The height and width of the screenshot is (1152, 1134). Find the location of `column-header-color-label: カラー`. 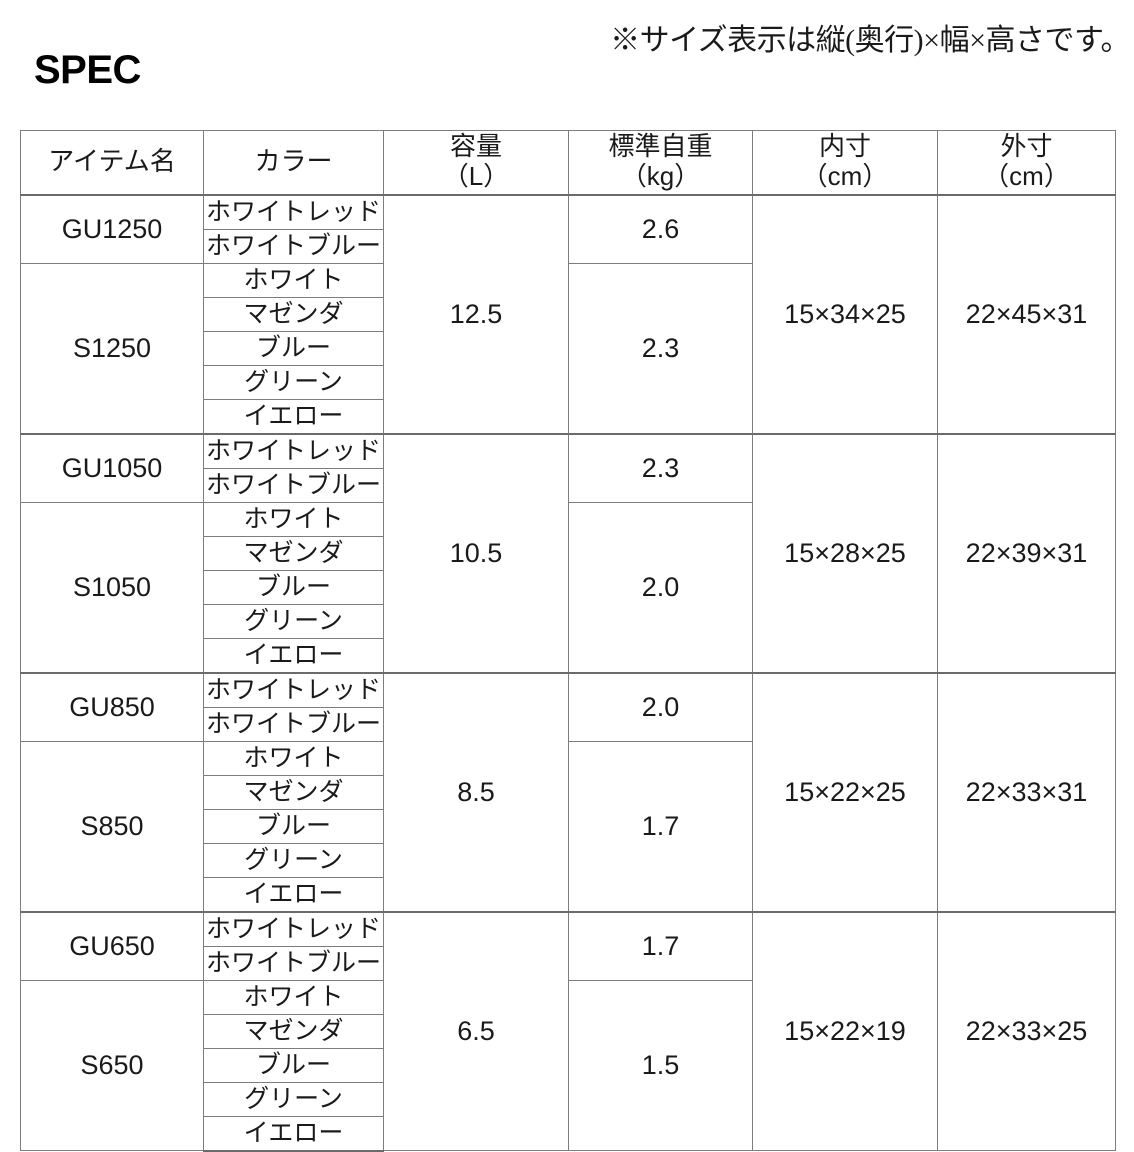

column-header-color-label: カラー is located at coordinates (293, 161).